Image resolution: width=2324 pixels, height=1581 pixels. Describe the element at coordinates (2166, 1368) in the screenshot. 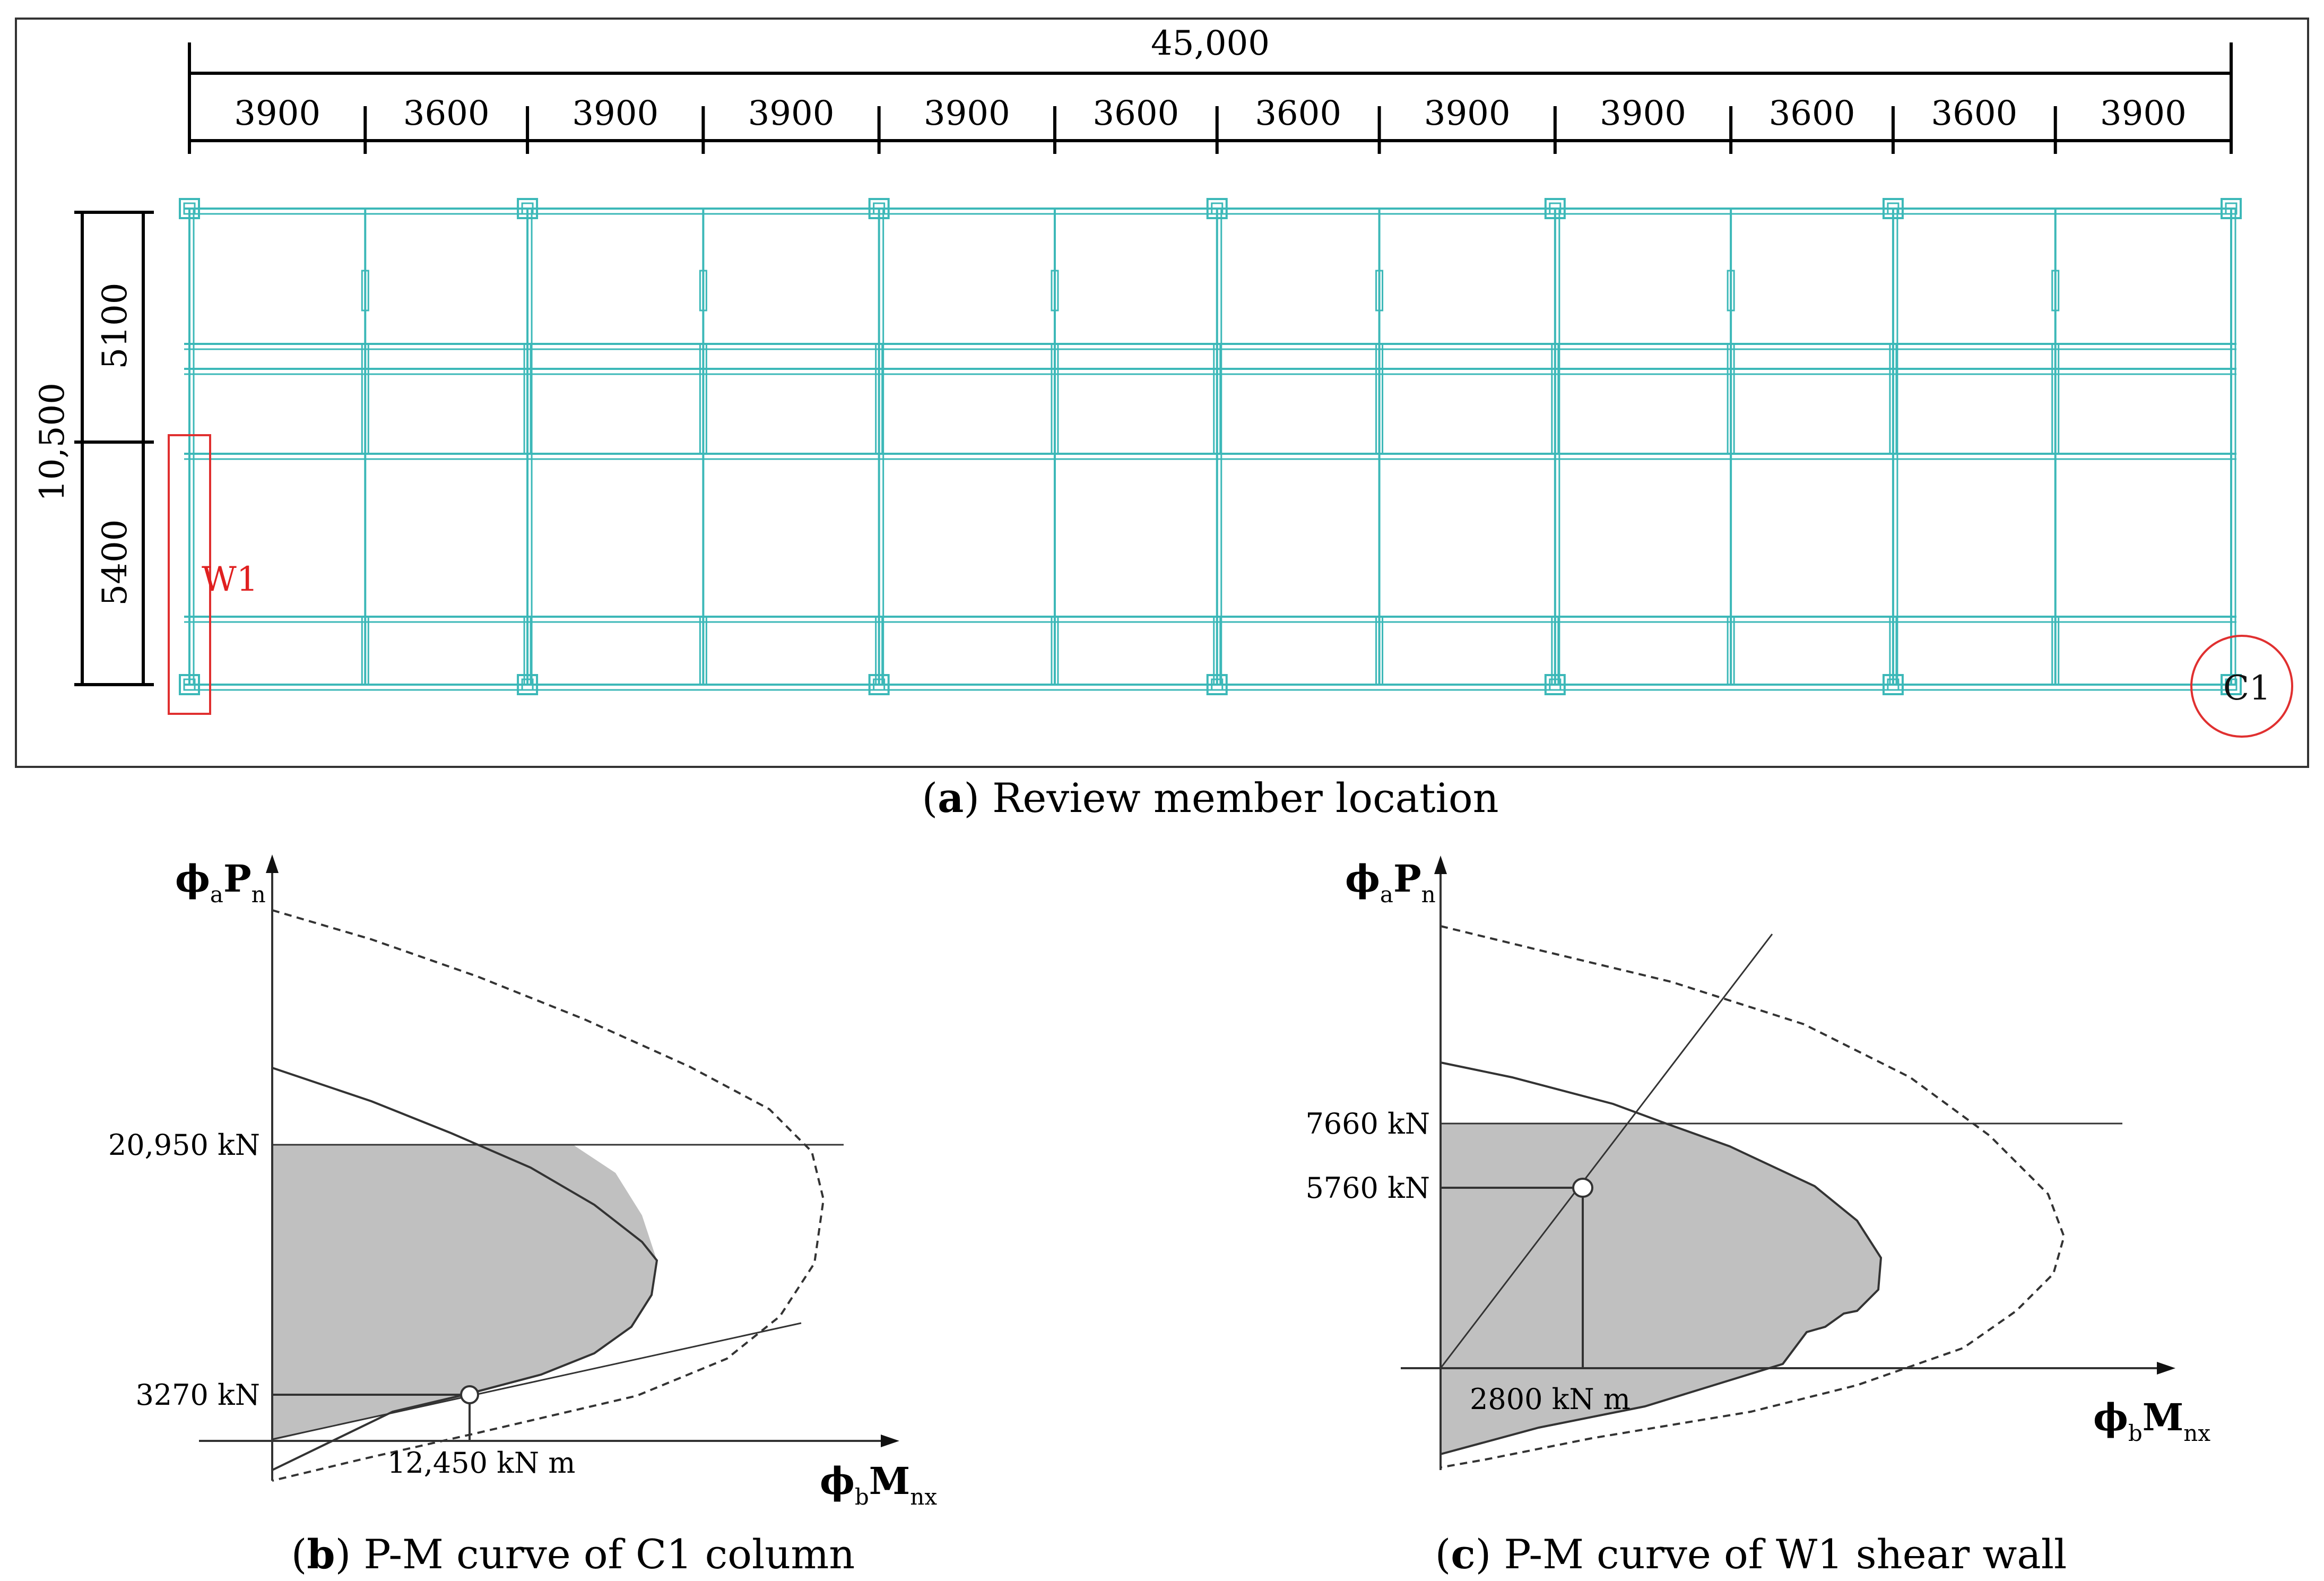

I see `w1-x-axis-arrow` at that location.